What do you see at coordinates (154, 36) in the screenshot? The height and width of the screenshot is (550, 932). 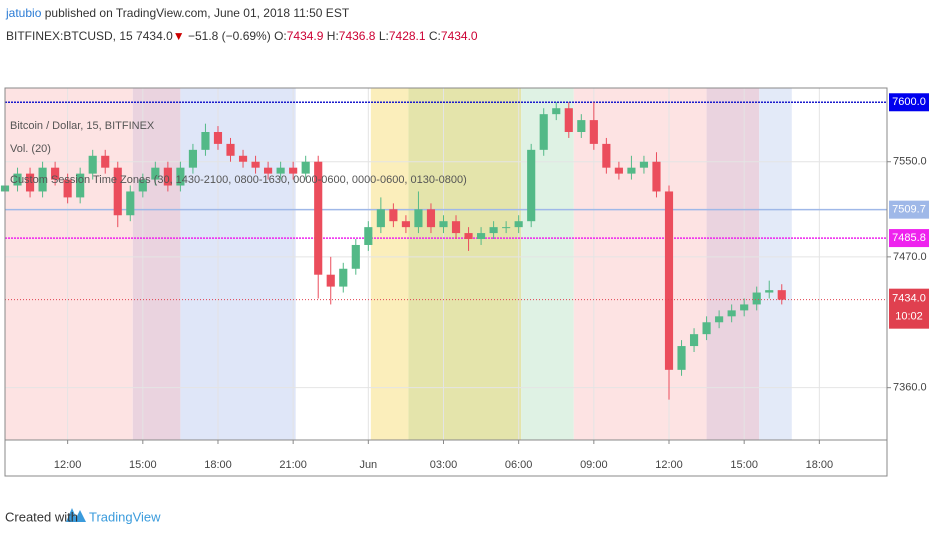 I see `price: 7434.0` at bounding box center [154, 36].